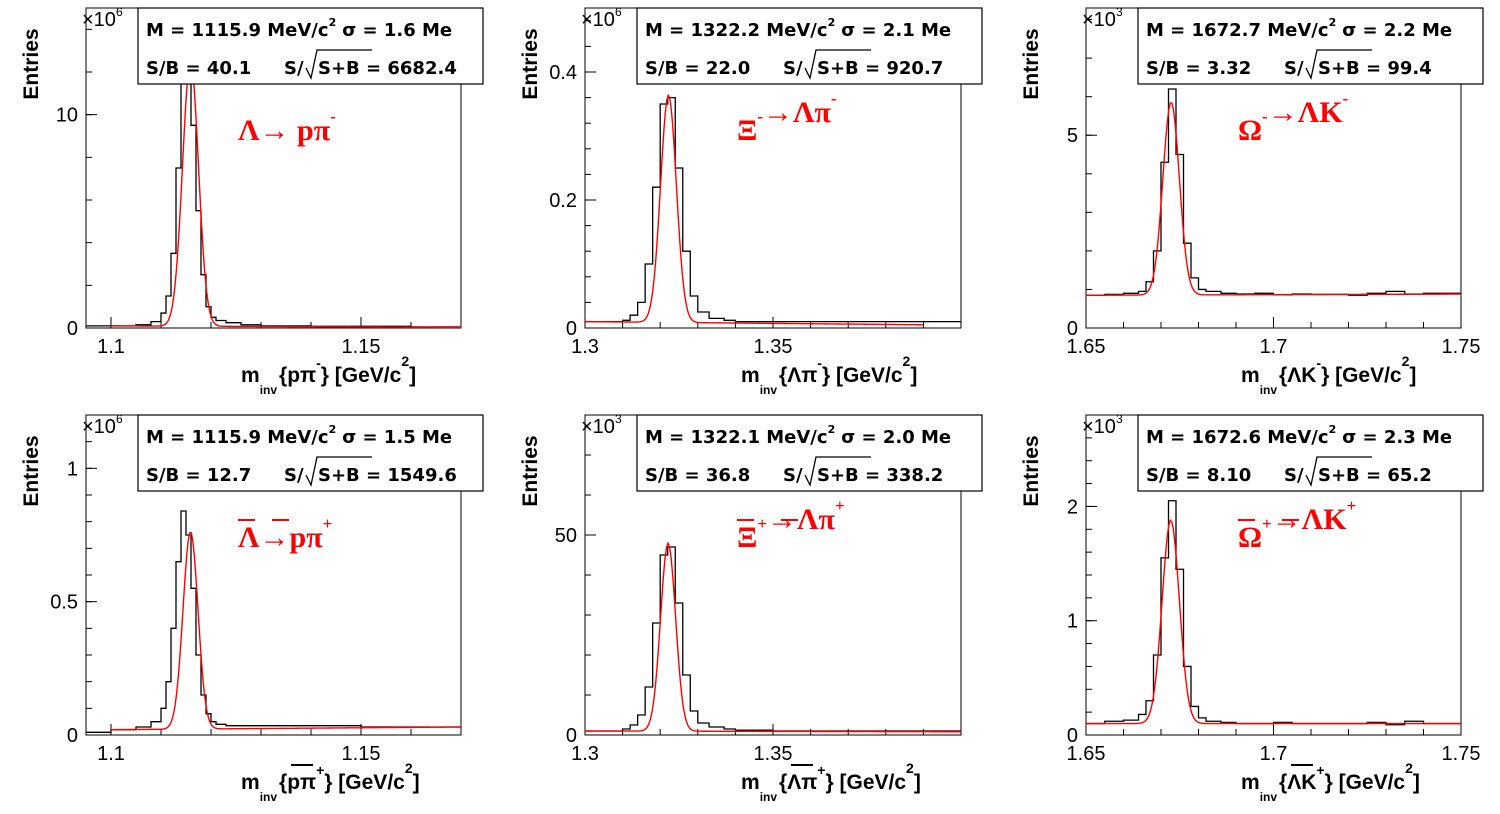 The height and width of the screenshot is (814, 1500). I want to click on stats-significance: S+B = 1549.6, so click(387, 475).